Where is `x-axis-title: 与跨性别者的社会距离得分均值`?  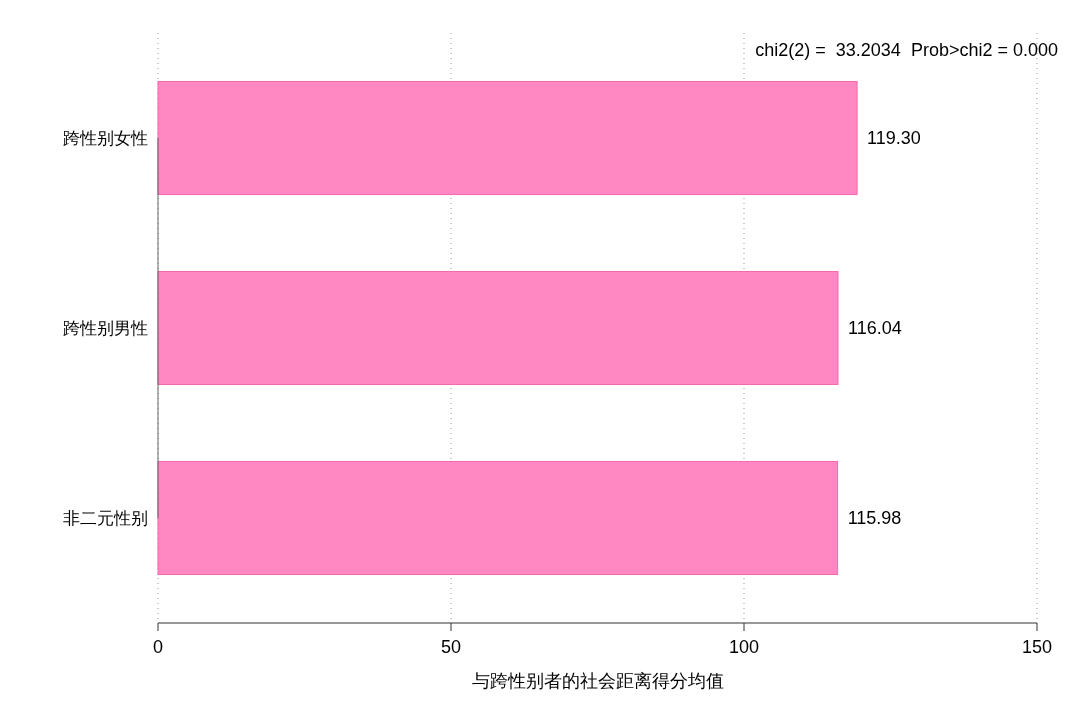 x-axis-title: 与跨性别者的社会距离得分均值 is located at coordinates (597, 681).